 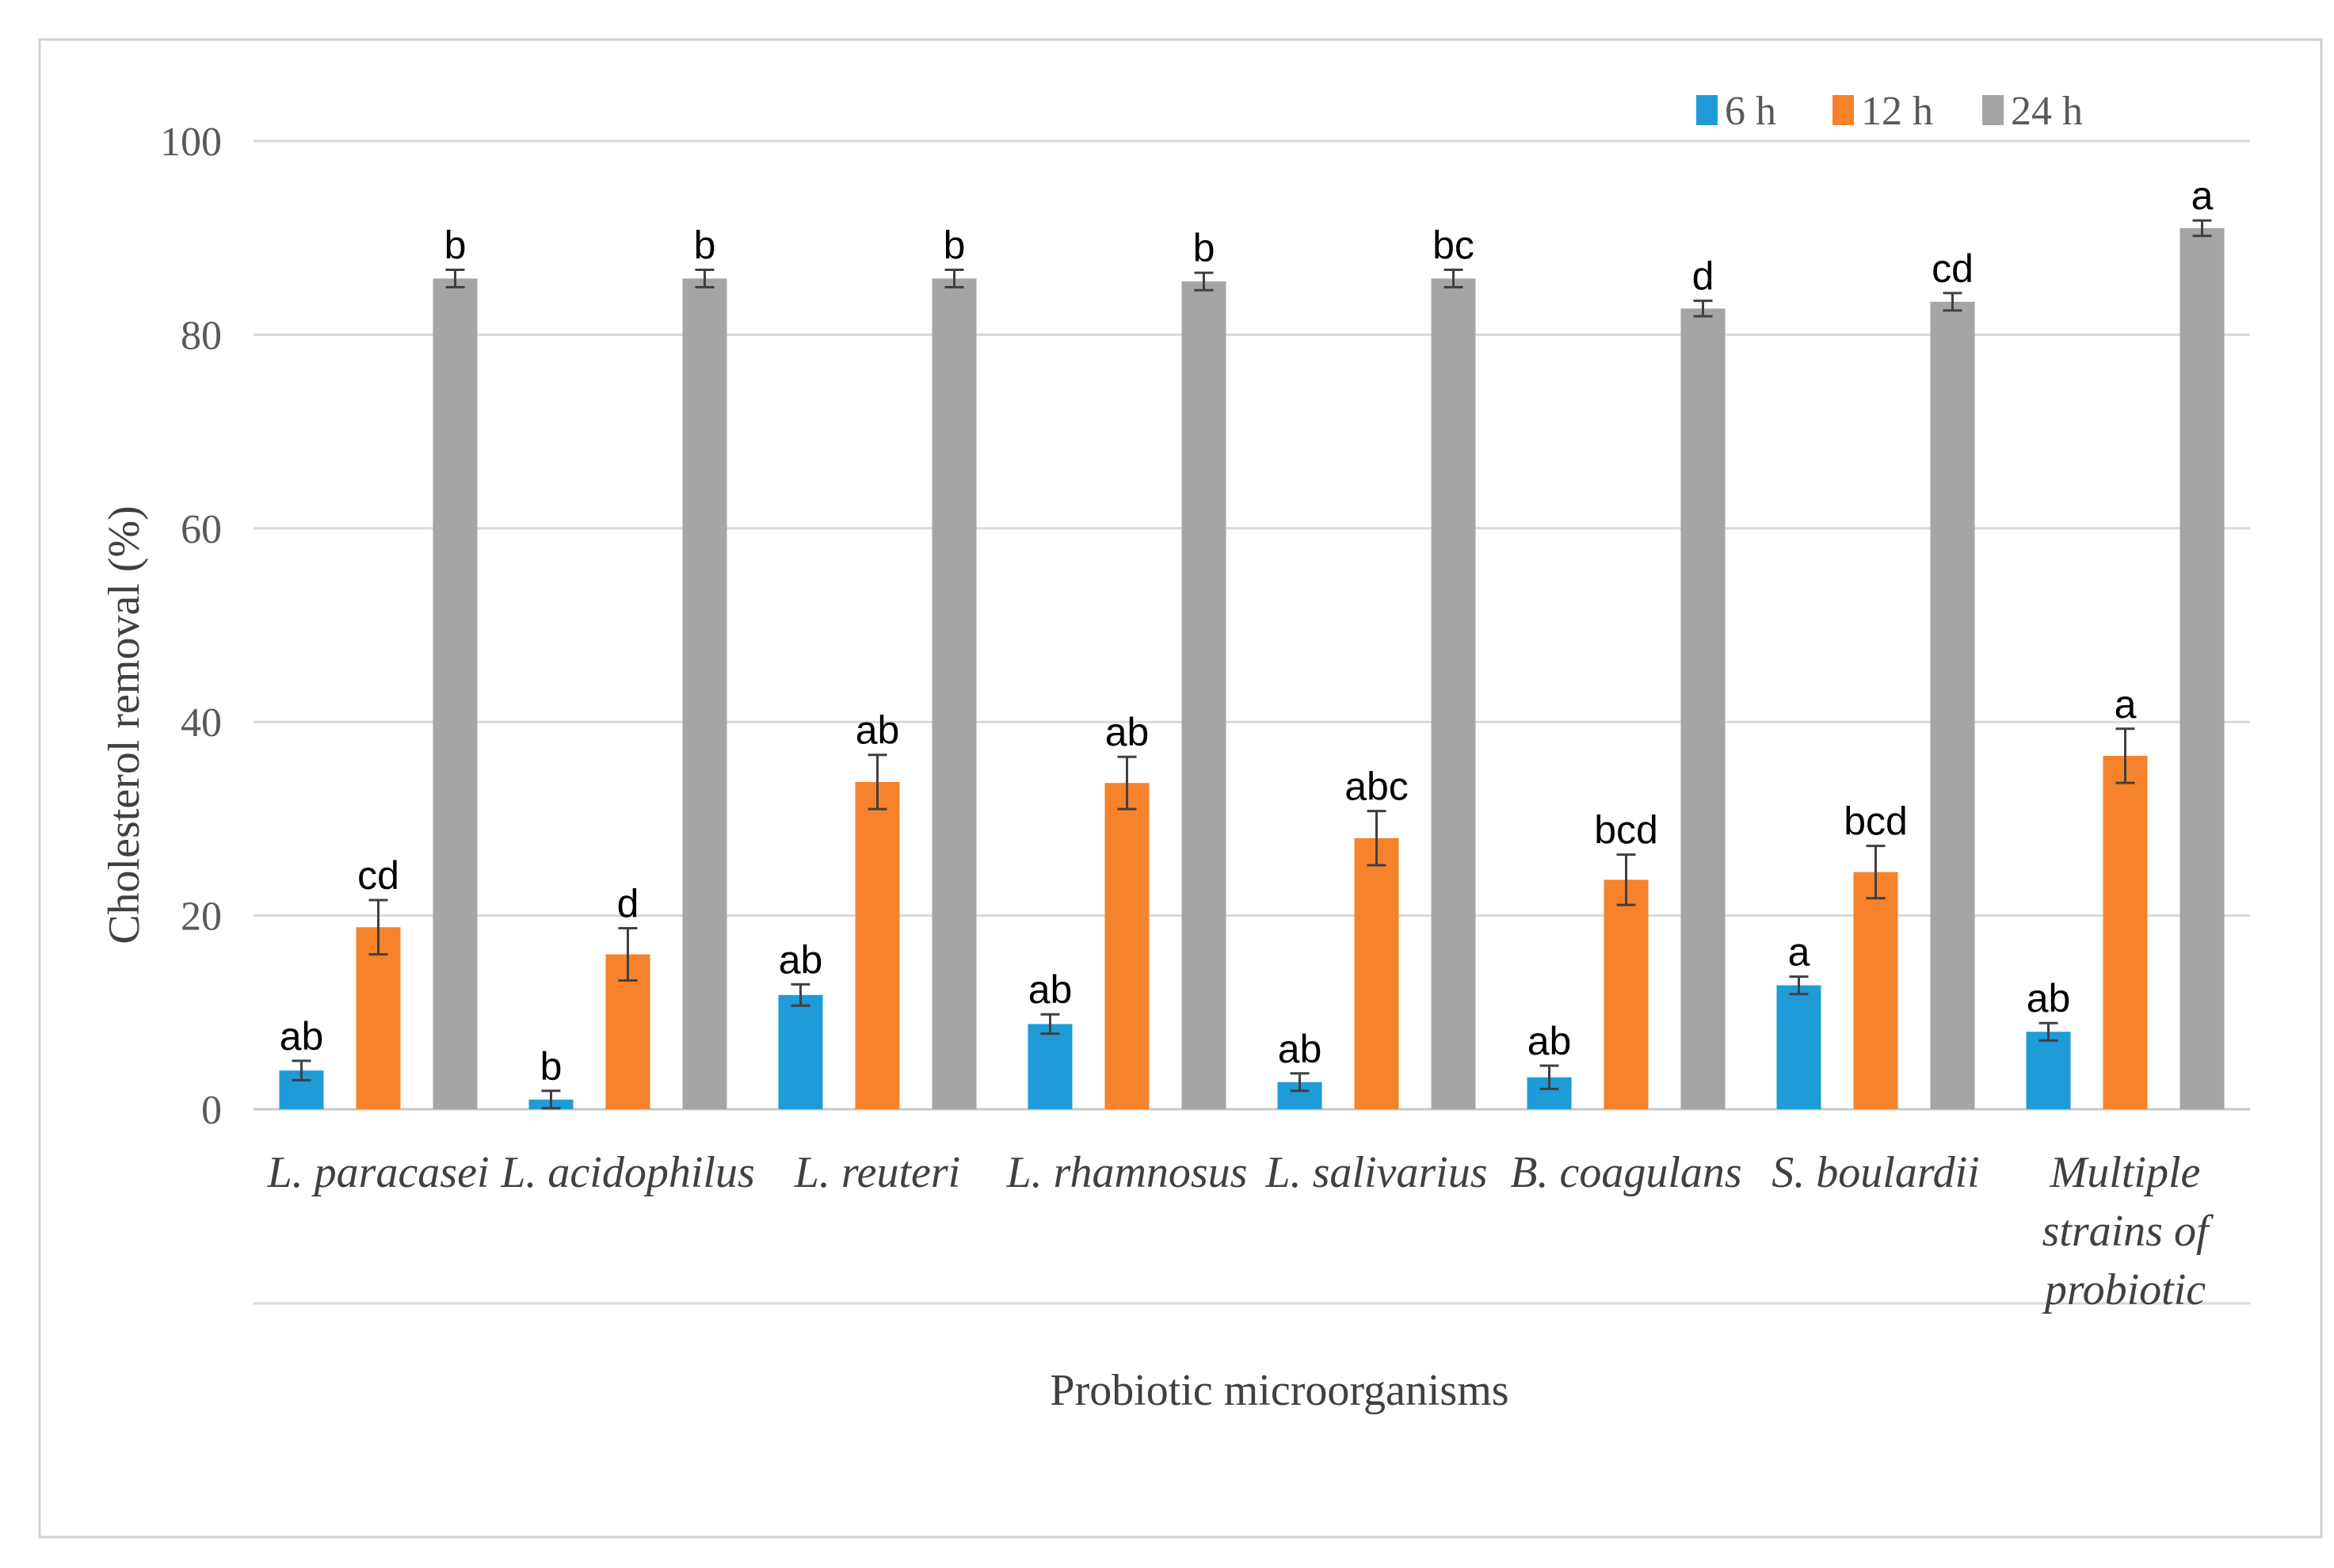 What do you see at coordinates (877, 1172) in the screenshot?
I see `x-tick-label: L. reuteri` at bounding box center [877, 1172].